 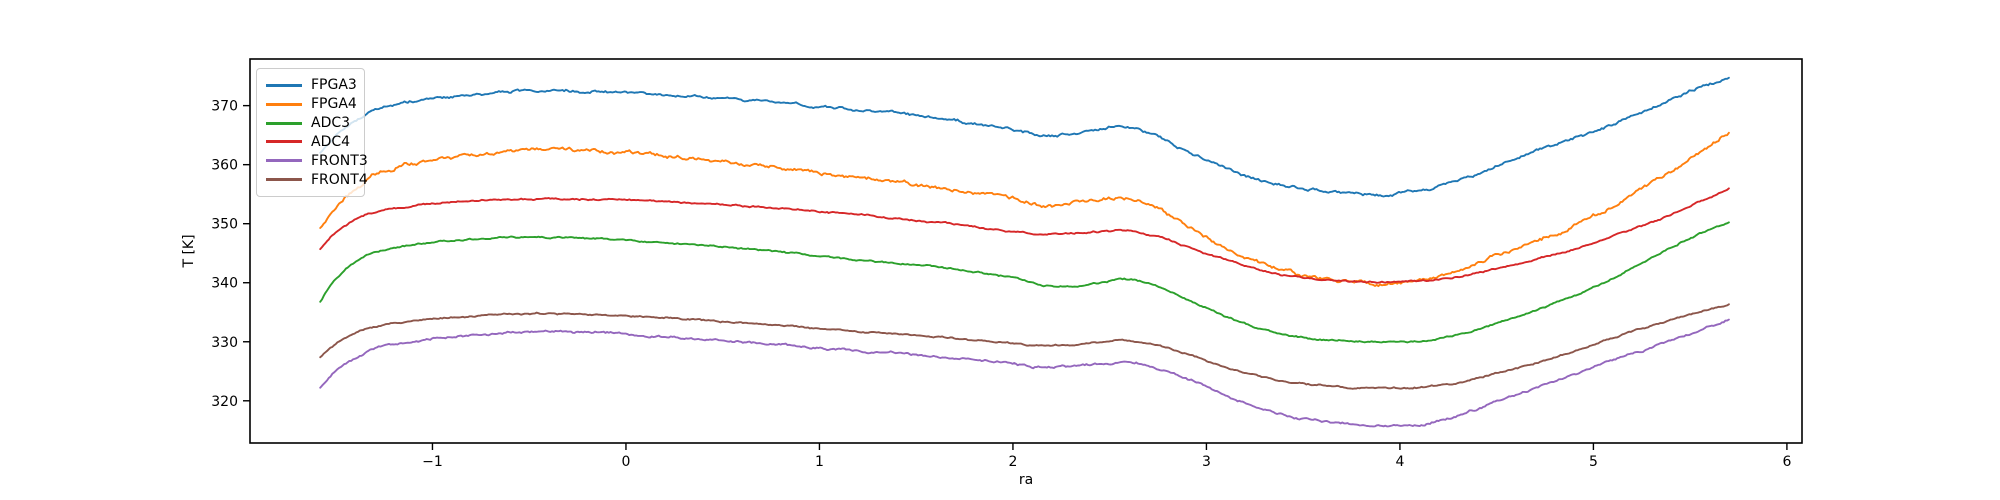 I want to click on legend: FPGA3 FPGA4 ADC3 ADC4 FRONT3 FRONT4, so click(x=312, y=132).